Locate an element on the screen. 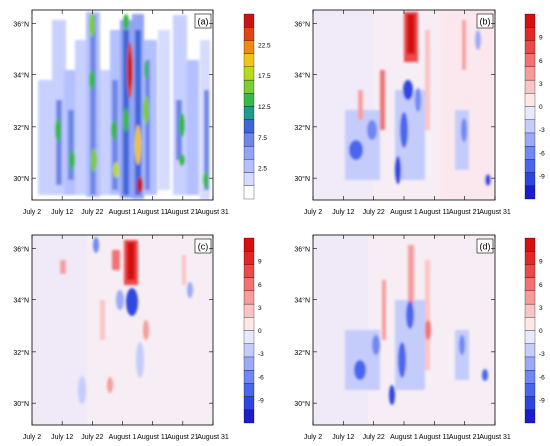 The height and width of the screenshot is (446, 550). colorbar-c-label: 3 is located at coordinates (260, 308).